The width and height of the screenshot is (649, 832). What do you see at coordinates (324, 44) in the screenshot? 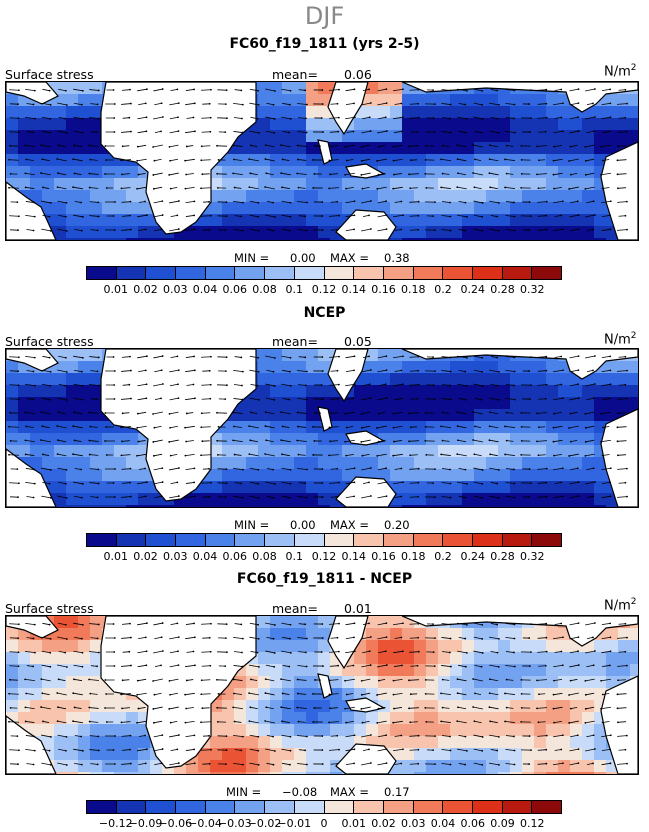
I see `panel-1-title: FC60_f19_1811 (yrs 2-5)` at bounding box center [324, 44].